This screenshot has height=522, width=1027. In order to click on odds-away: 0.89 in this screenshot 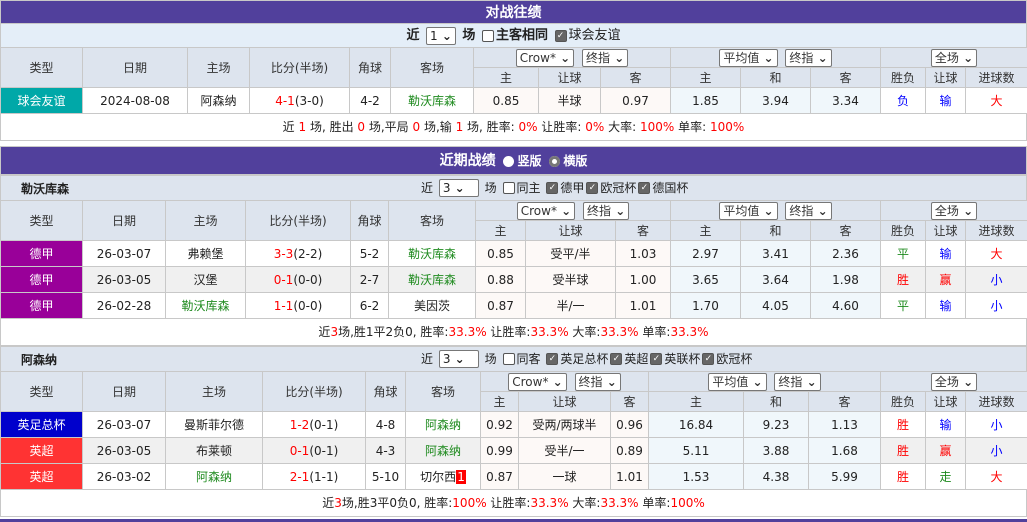, I will do `click(630, 451)`.